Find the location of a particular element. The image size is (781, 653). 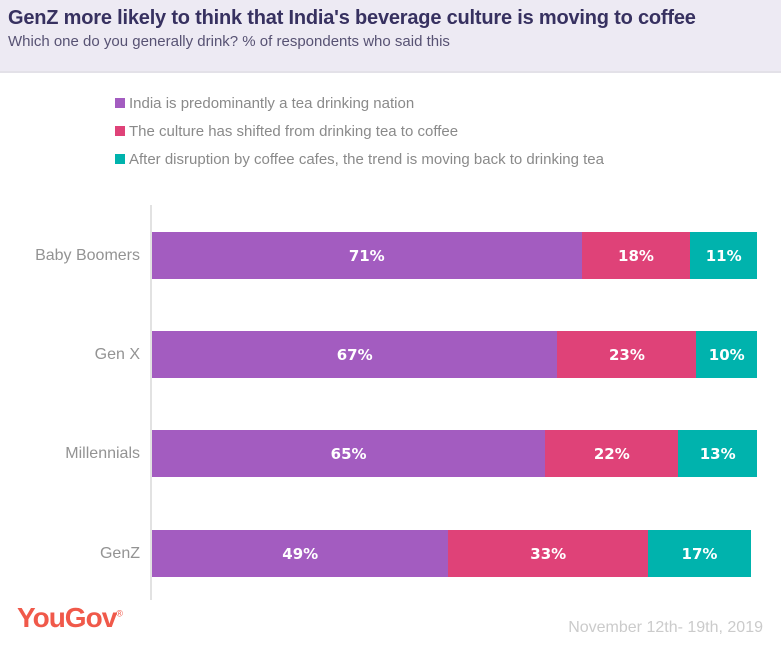

yougov-logo: YouGov® is located at coordinates (70, 618).